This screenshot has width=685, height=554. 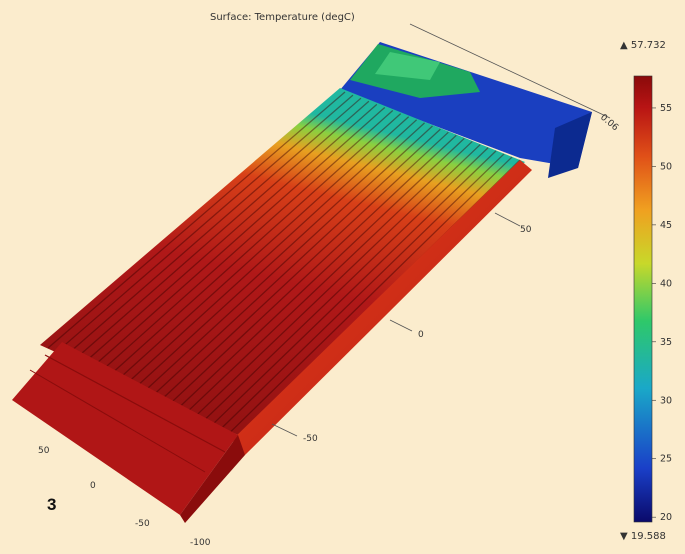 I want to click on plot-title: Surface: Temperature (degC), so click(x=282, y=17).